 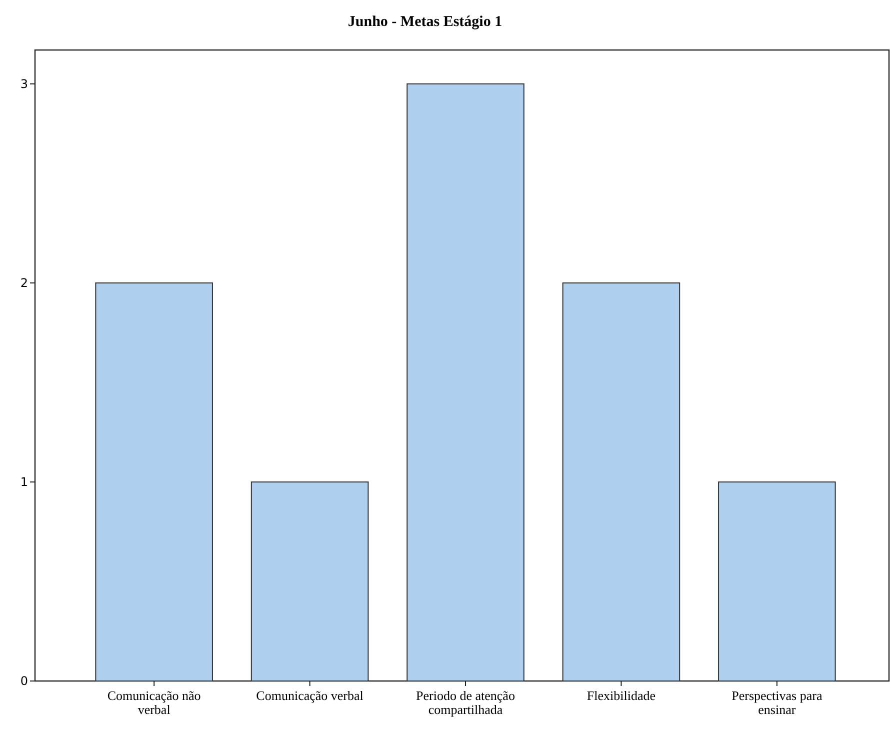 What do you see at coordinates (621, 695) in the screenshot?
I see `x-tick-label: Flexibilidade` at bounding box center [621, 695].